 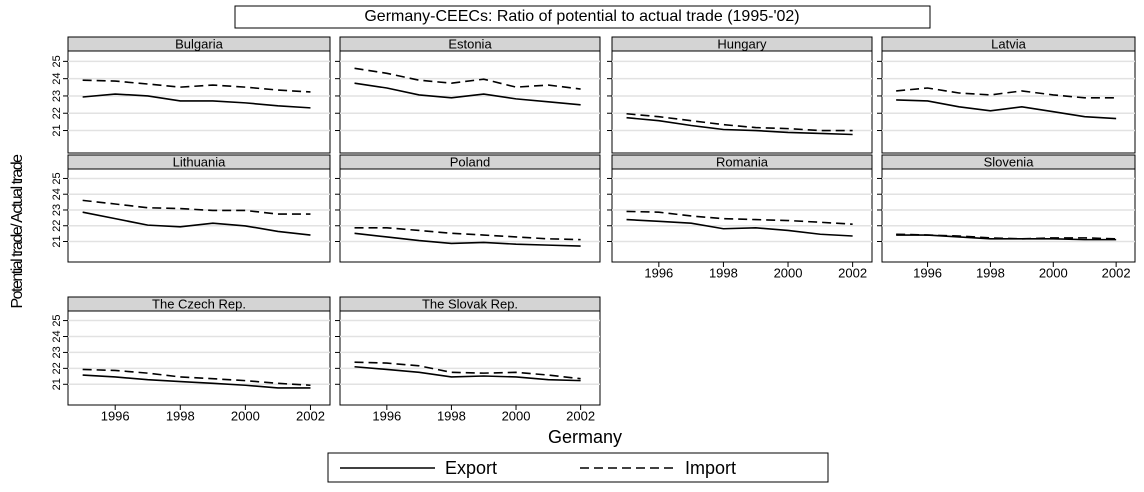 What do you see at coordinates (200, 161) in the screenshot?
I see `panel-title: Lithuania` at bounding box center [200, 161].